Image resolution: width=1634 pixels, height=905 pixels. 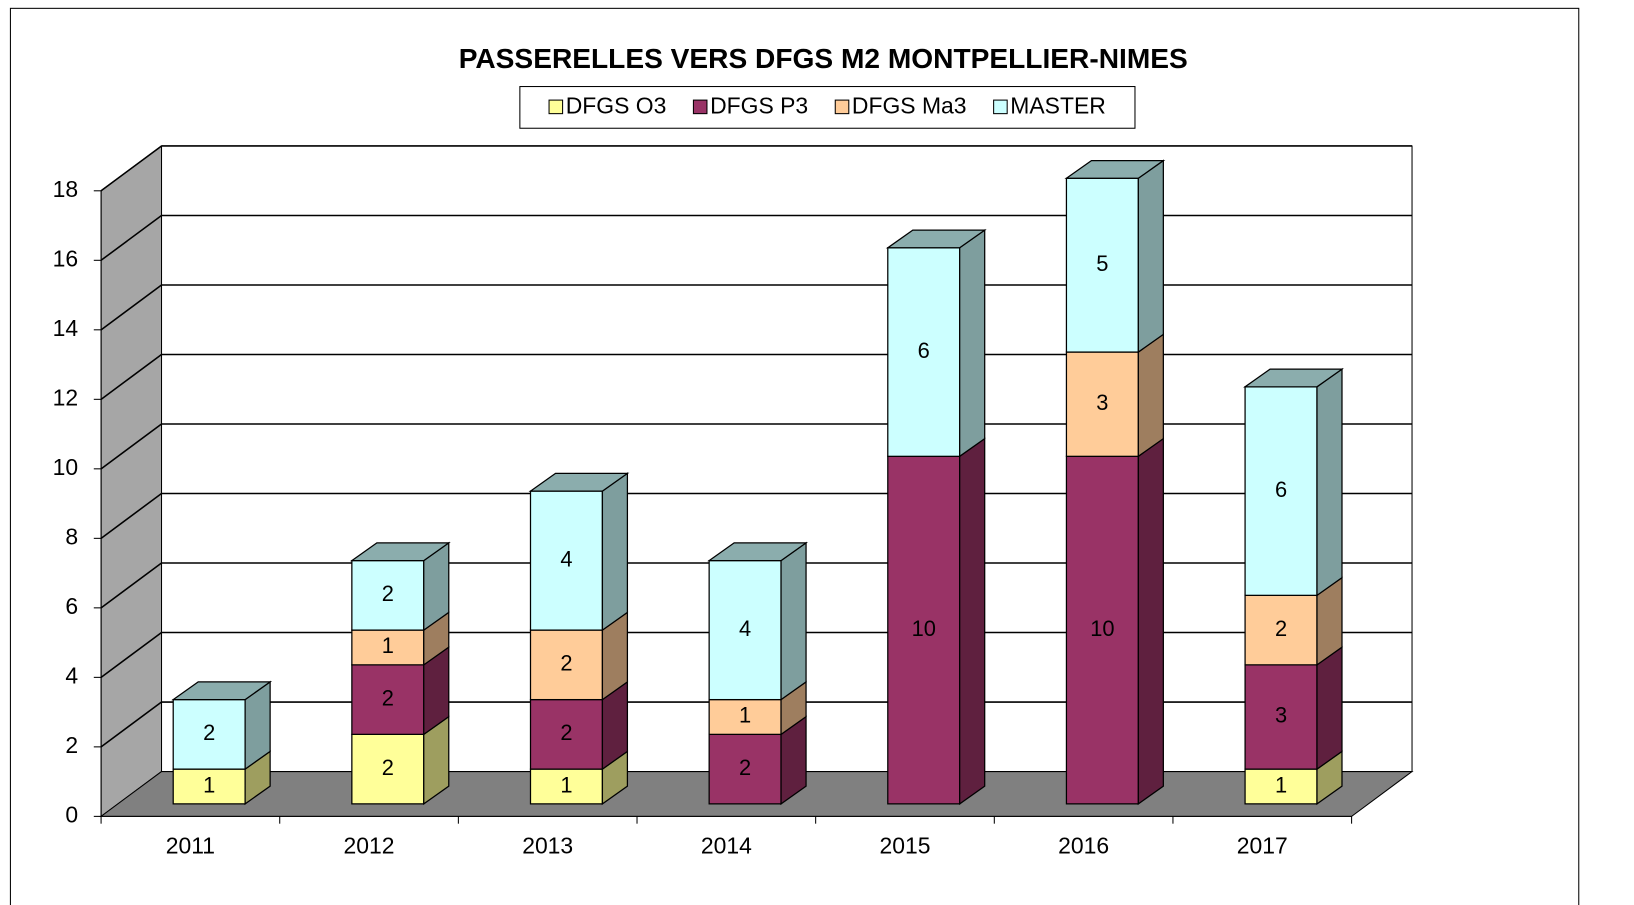 What do you see at coordinates (759, 105) in the screenshot?
I see `legend-label: DFGS P3` at bounding box center [759, 105].